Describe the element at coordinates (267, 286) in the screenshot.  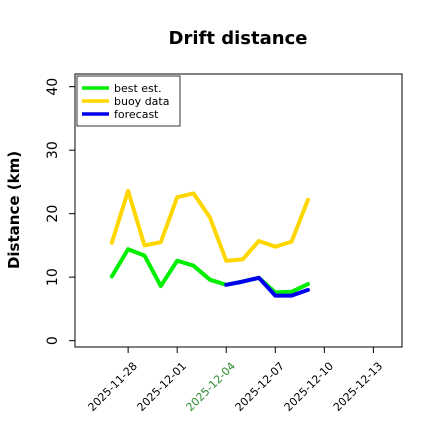
I see `series-line-forecast` at that location.